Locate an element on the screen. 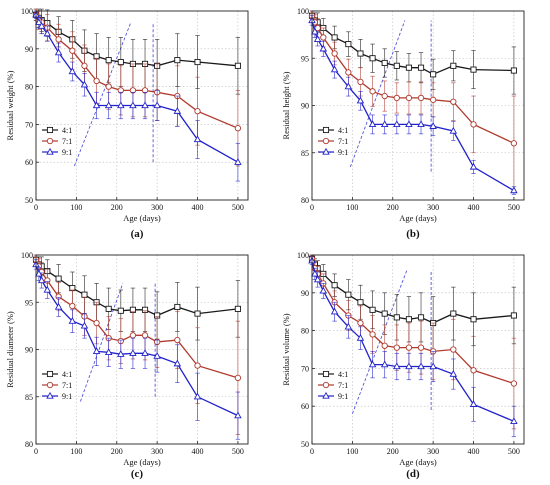  x-tick-label: 100 is located at coordinates (352, 207).